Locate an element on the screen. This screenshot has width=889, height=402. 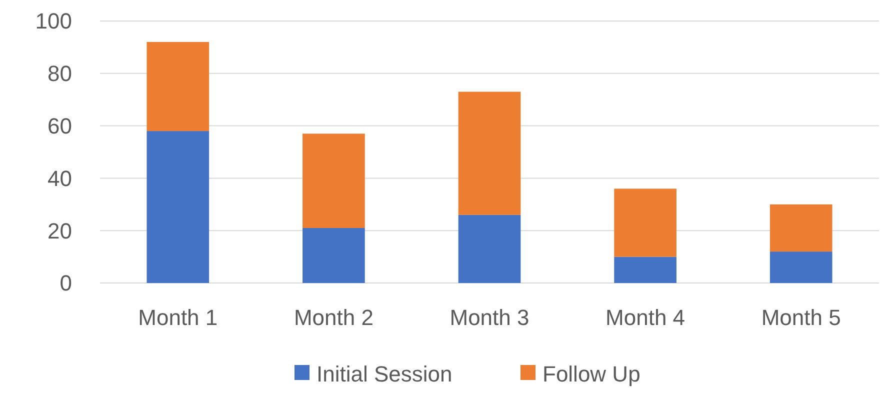
x-tick-label: Month 4 is located at coordinates (646, 317).